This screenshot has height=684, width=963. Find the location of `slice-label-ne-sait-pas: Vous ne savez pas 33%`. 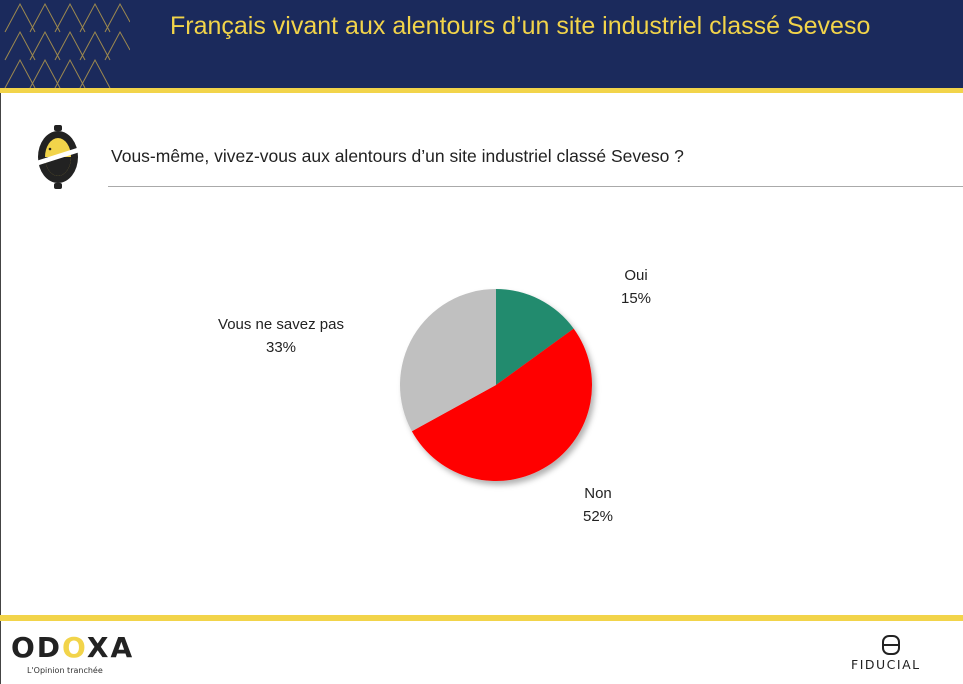

slice-label-ne-sait-pas: Vous ne savez pas 33% is located at coordinates (281, 336).